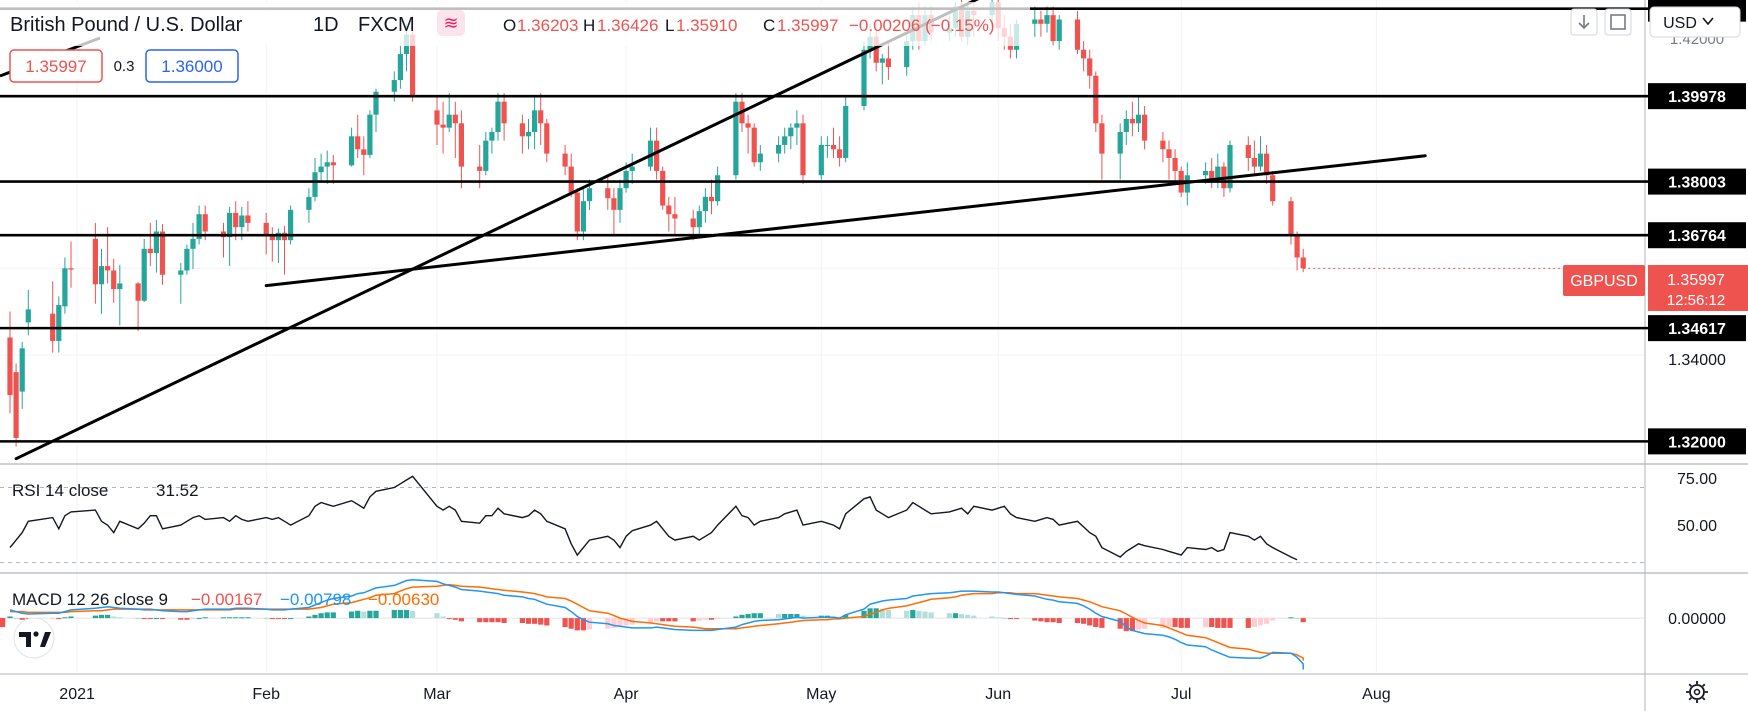 The height and width of the screenshot is (711, 1748). I want to click on macd-signal-line, so click(657, 622).